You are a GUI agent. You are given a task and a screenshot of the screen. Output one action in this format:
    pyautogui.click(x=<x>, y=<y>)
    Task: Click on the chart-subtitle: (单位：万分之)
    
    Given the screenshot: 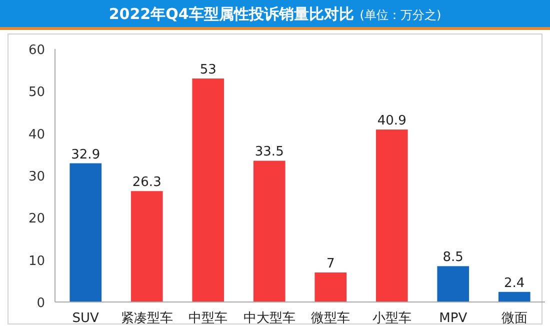 What is the action you would take?
    pyautogui.click(x=401, y=15)
    